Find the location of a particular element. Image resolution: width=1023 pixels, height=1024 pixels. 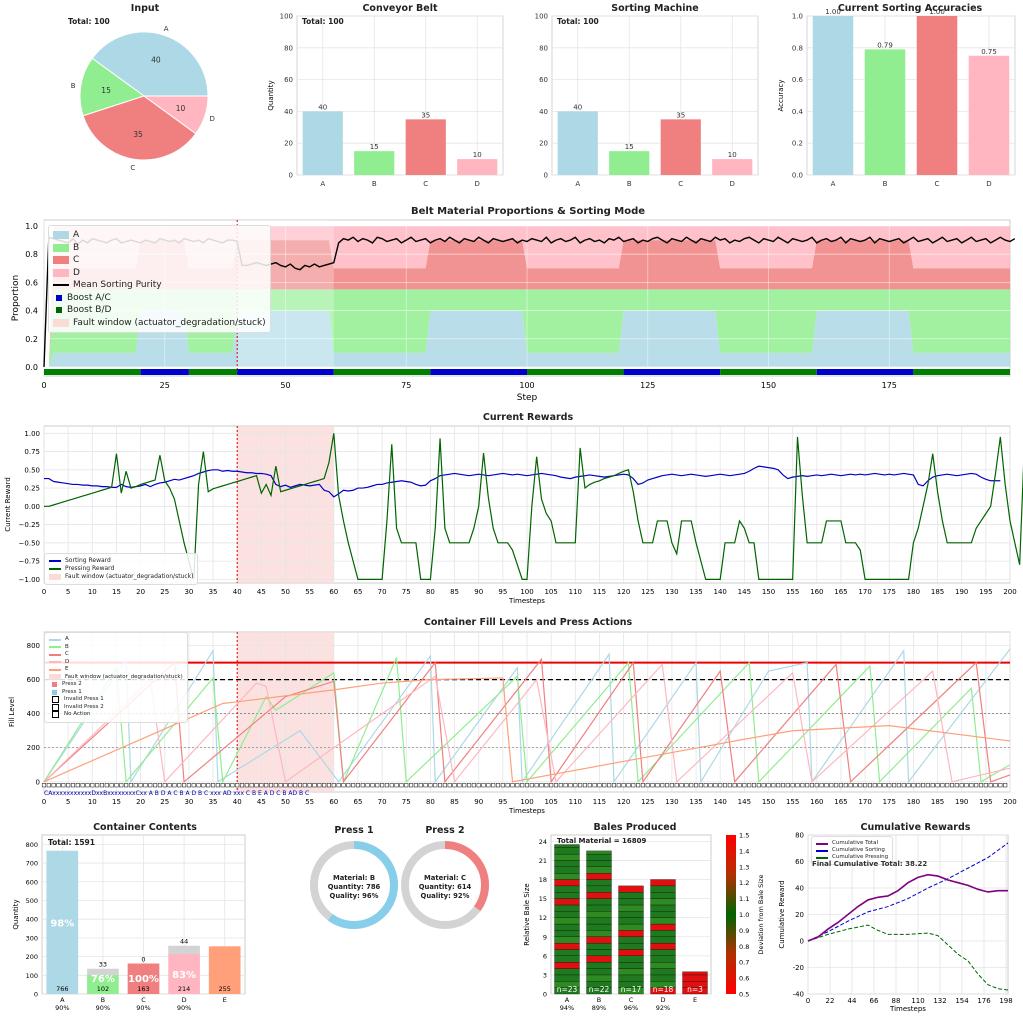

y-tick-label: 80 is located at coordinates (288, 48).